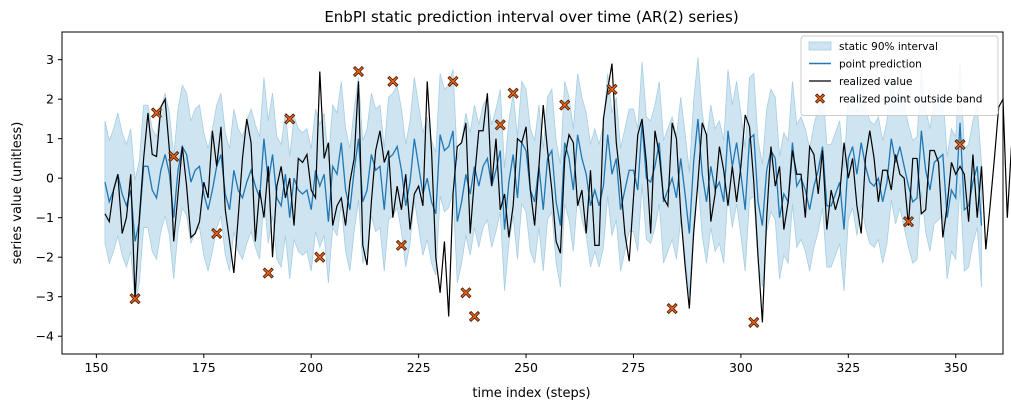  Describe the element at coordinates (50, 178) in the screenshot. I see `y-tick-label: 0` at that location.